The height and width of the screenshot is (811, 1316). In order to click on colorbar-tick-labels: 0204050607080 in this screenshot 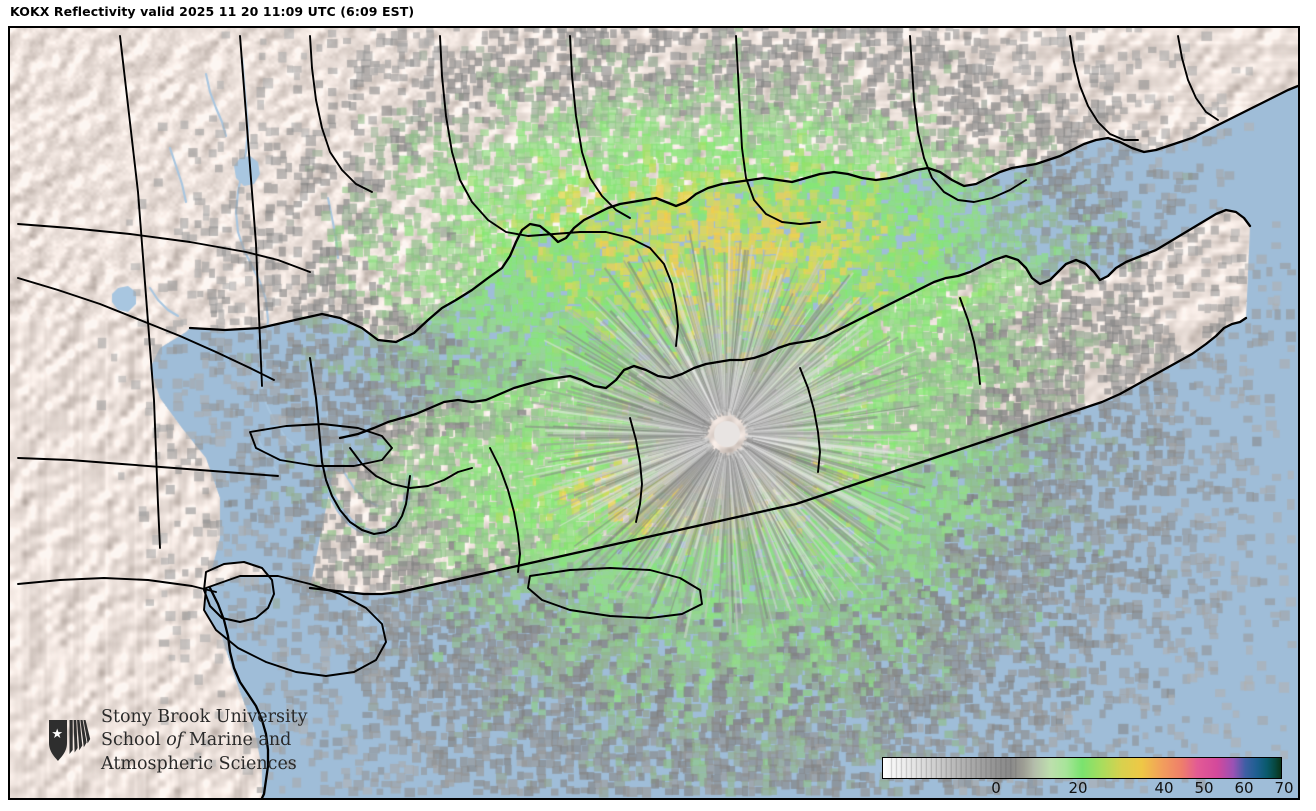, I will do `click(1087, 788)`.